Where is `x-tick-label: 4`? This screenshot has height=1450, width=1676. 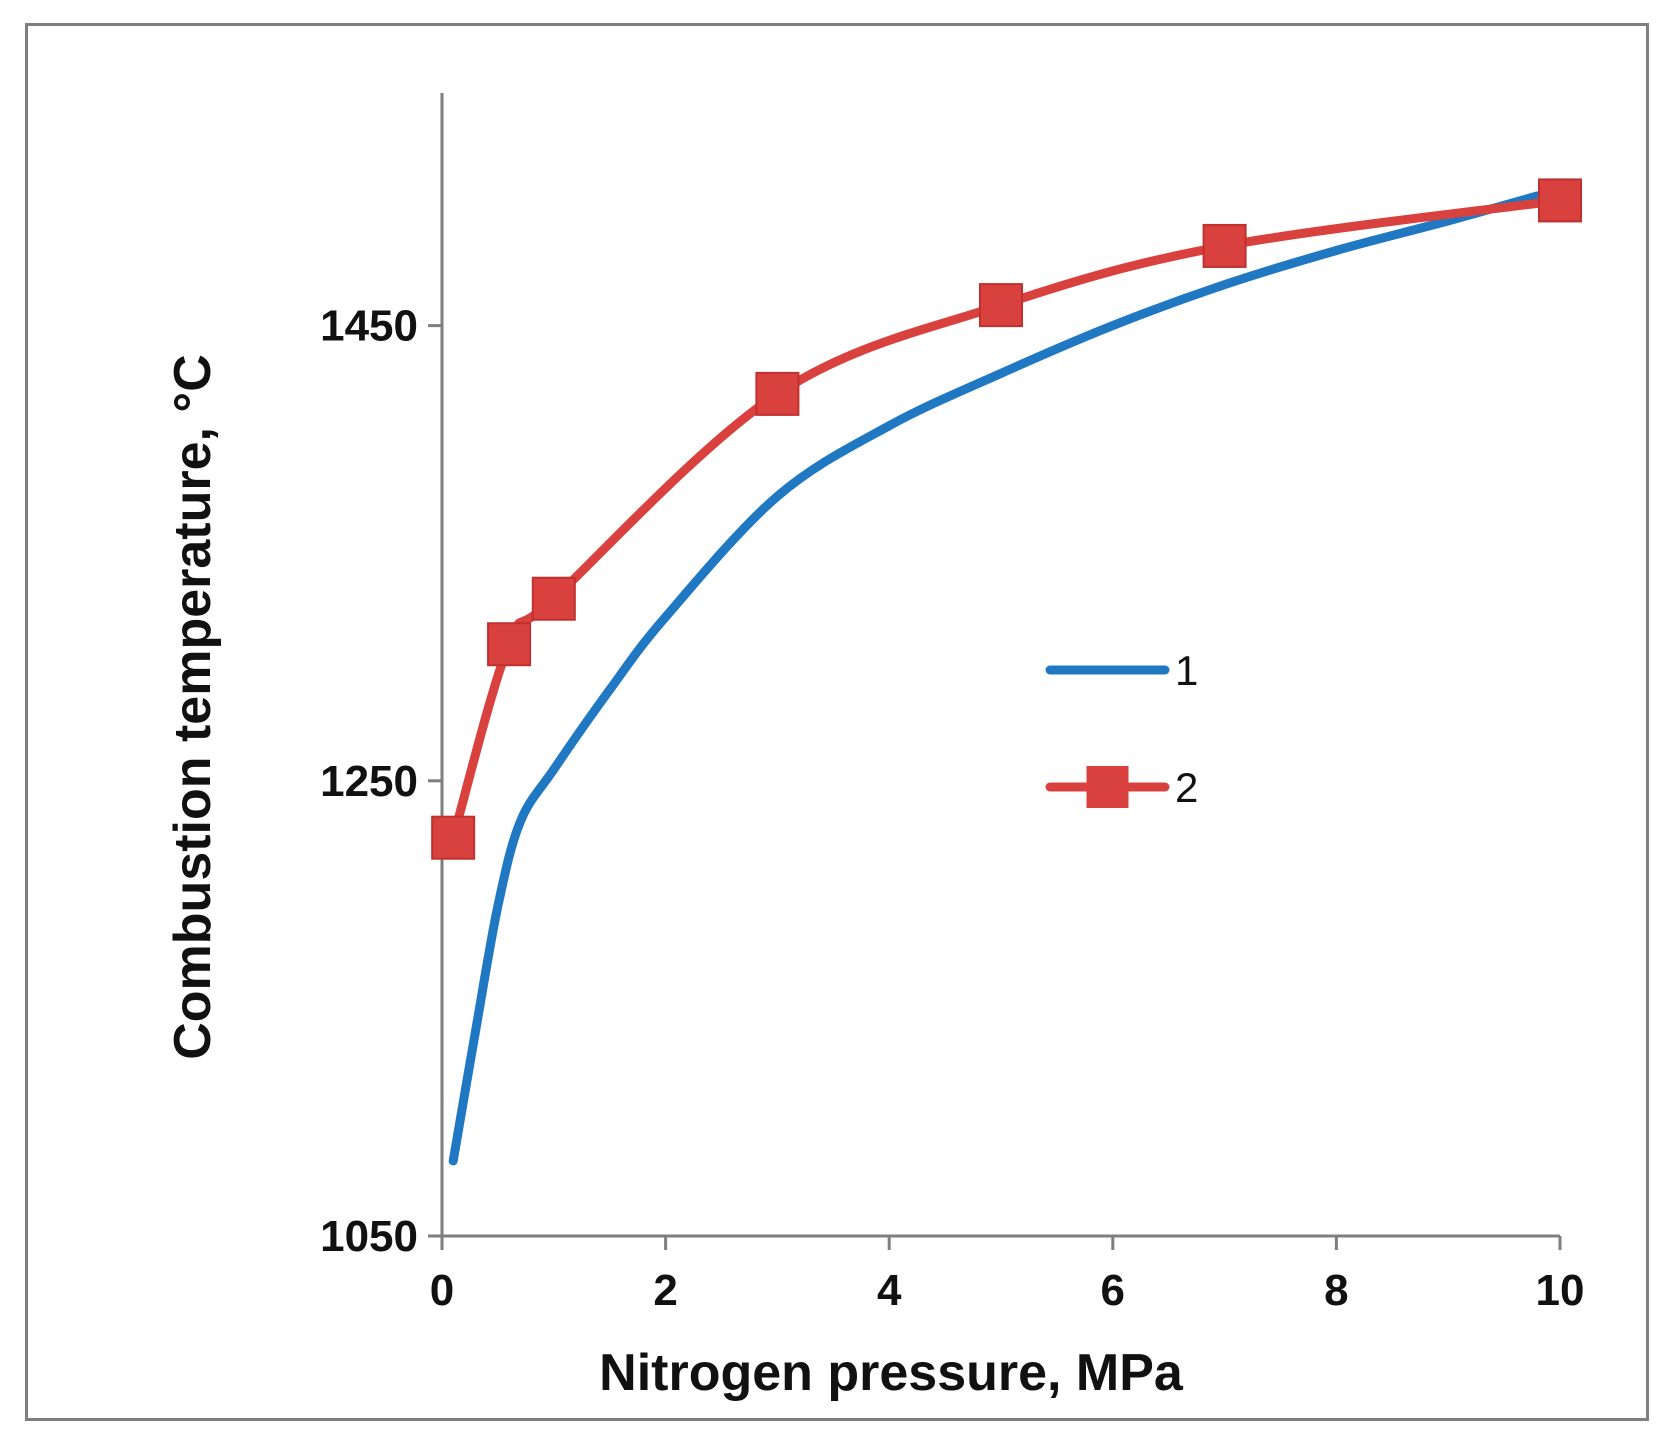
x-tick-label: 4 is located at coordinates (889, 1290).